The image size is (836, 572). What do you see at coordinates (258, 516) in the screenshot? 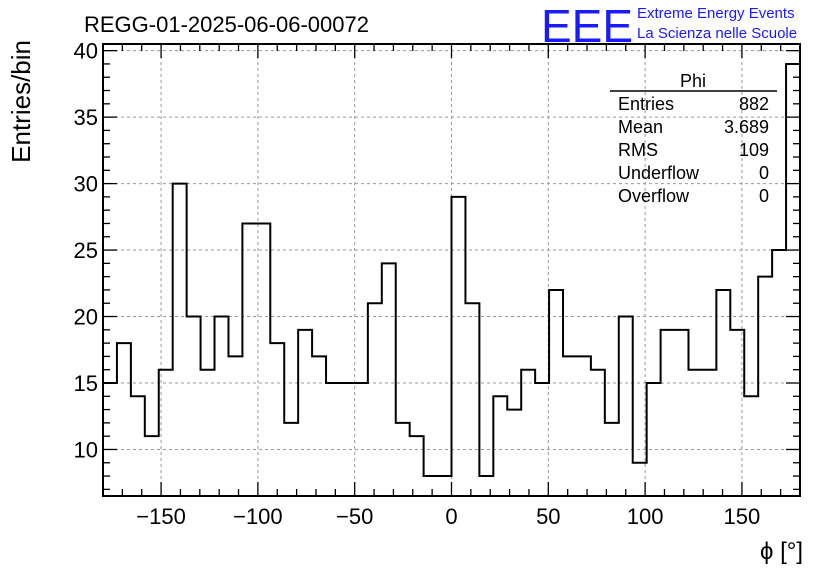
I see `x-tick-label: −100` at bounding box center [258, 516].